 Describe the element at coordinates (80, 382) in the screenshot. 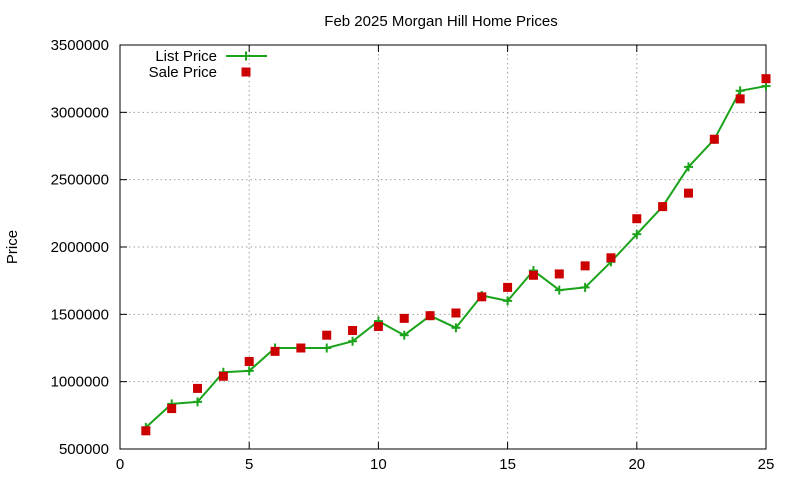

I see `y-tick-label: 1000000` at that location.